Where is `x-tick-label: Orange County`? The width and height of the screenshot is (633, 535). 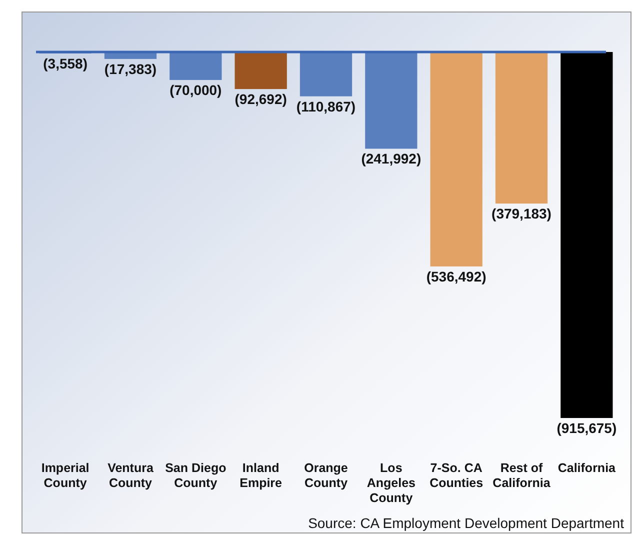
x-tick-label: Orange County is located at coordinates (326, 475).